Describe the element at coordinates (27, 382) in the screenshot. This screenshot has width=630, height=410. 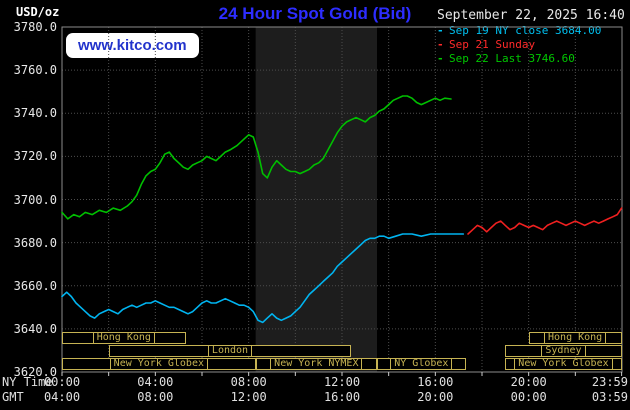
I see `x-axis-row-label-ny-time: NY Time` at that location.